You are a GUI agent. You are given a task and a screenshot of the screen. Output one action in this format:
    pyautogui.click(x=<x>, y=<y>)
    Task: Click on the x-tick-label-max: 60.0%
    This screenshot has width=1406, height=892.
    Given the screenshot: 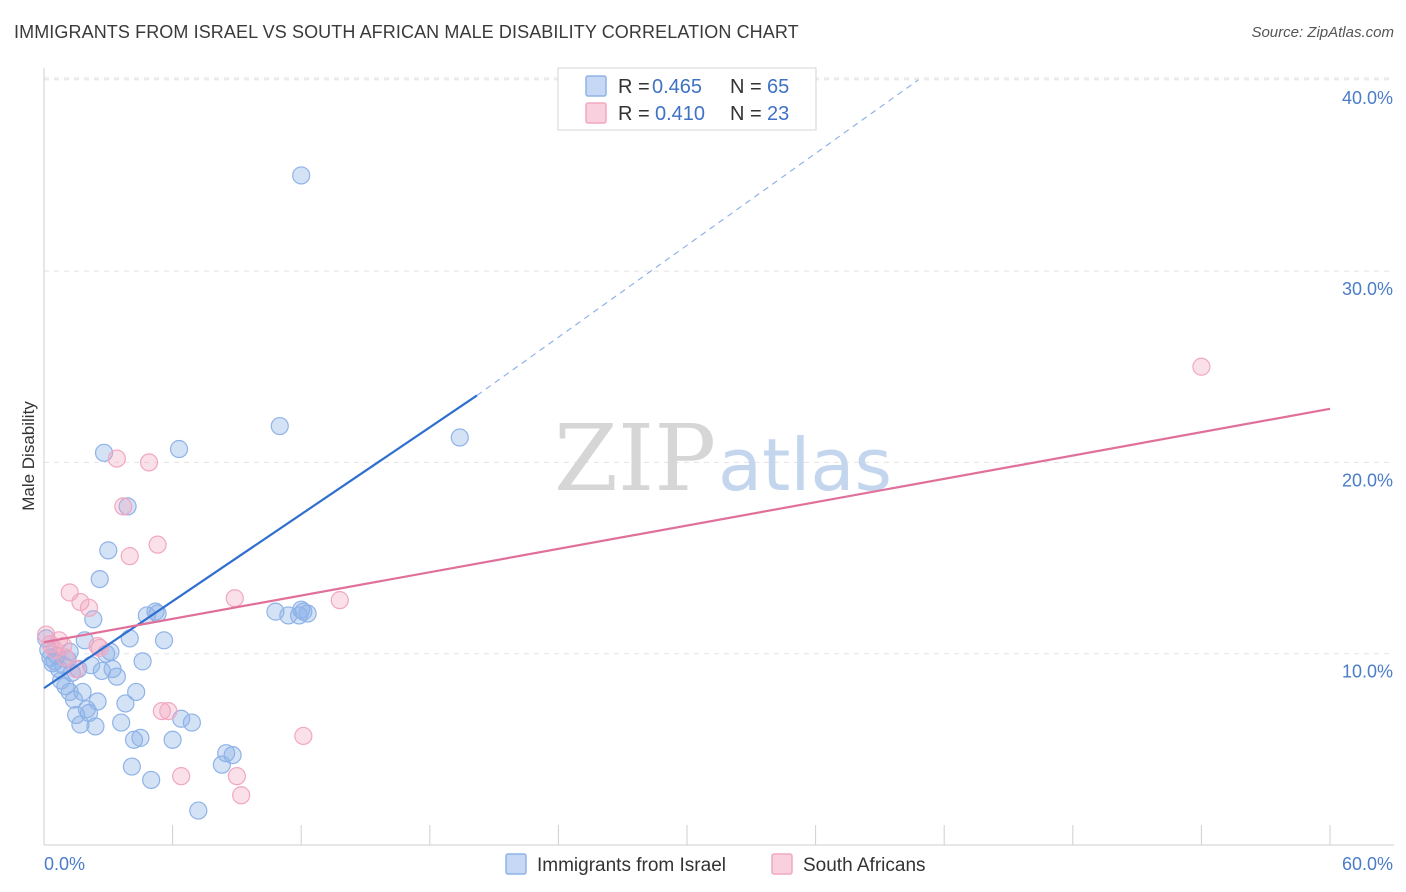 What is the action you would take?
    pyautogui.click(x=1367, y=864)
    